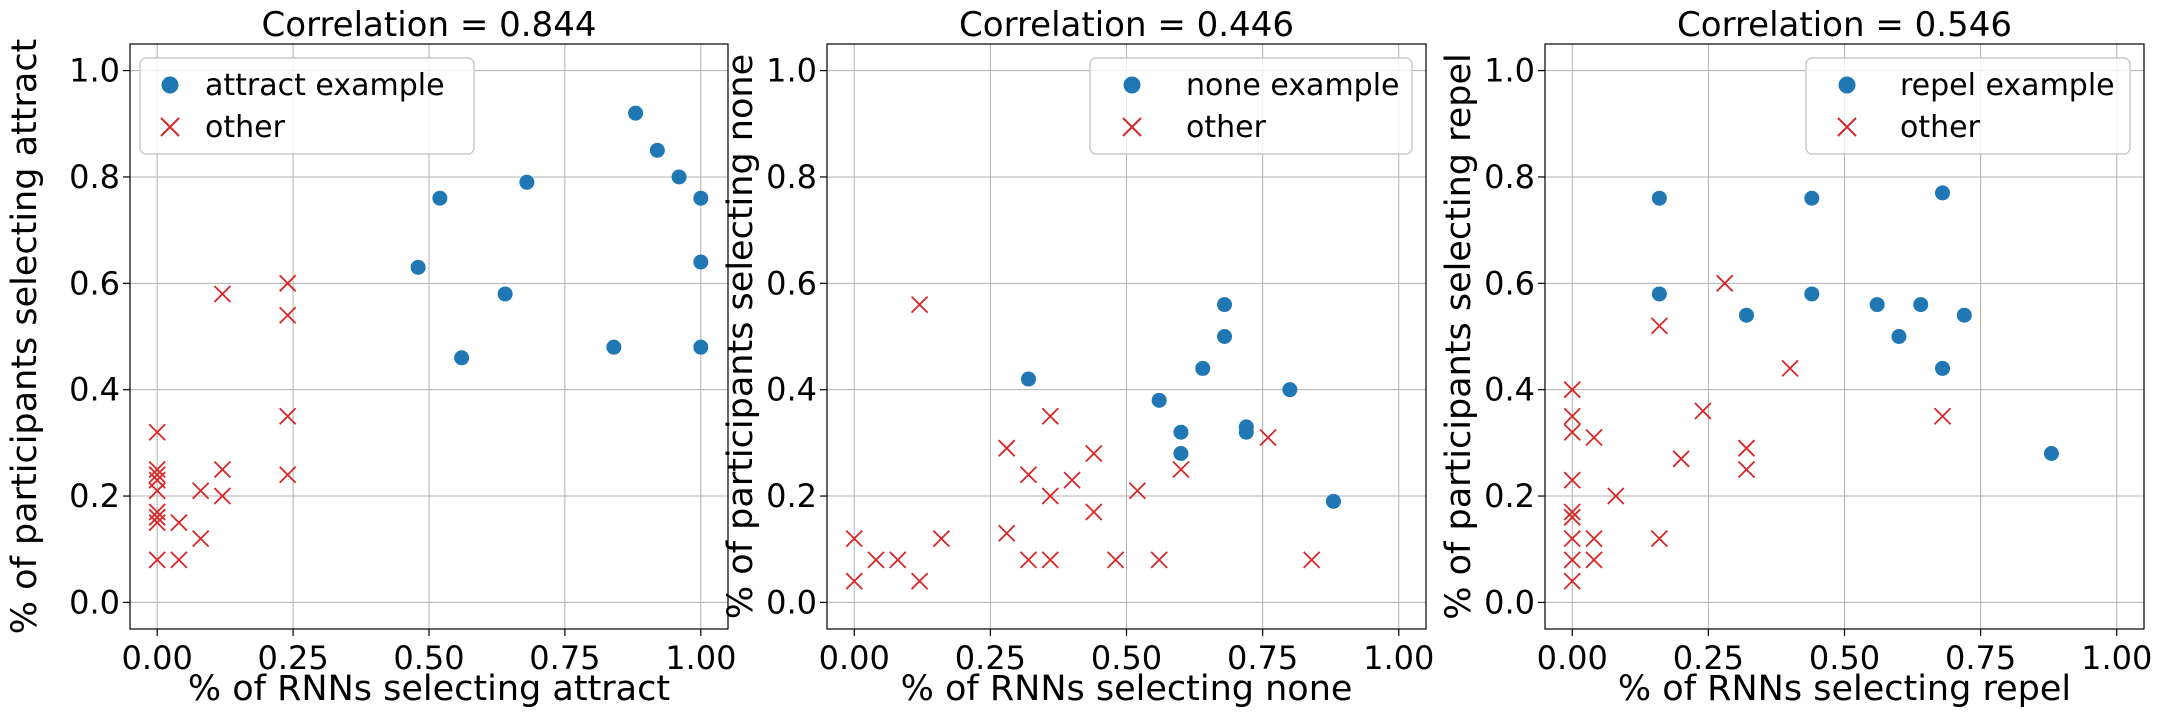 Image resolution: width=2160 pixels, height=720 pixels. Describe the element at coordinates (1847, 127) in the screenshot. I see `panel-3-legend-other-marker` at that location.